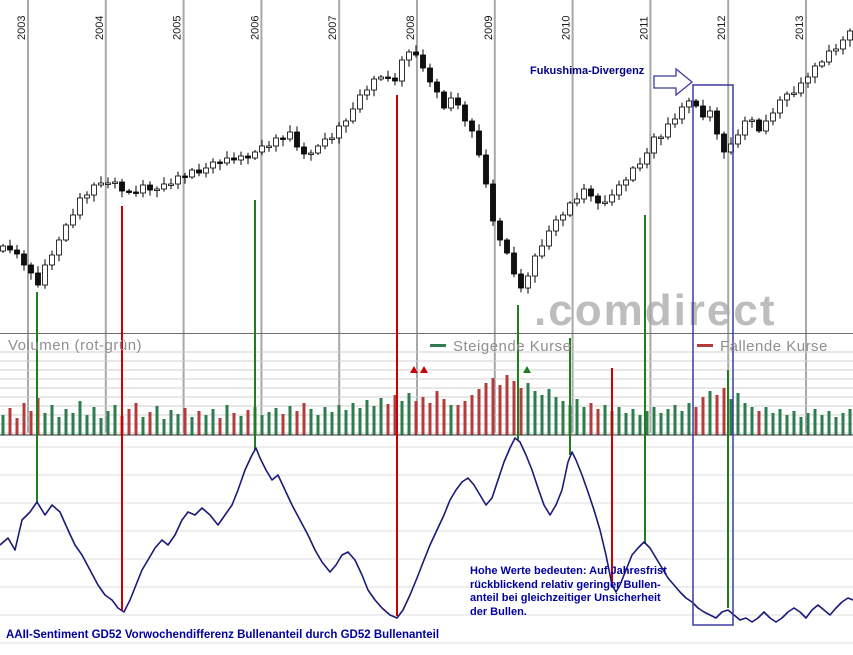  What do you see at coordinates (774, 346) in the screenshot?
I see `legend-falling-label: Fallende Kurse` at bounding box center [774, 346].